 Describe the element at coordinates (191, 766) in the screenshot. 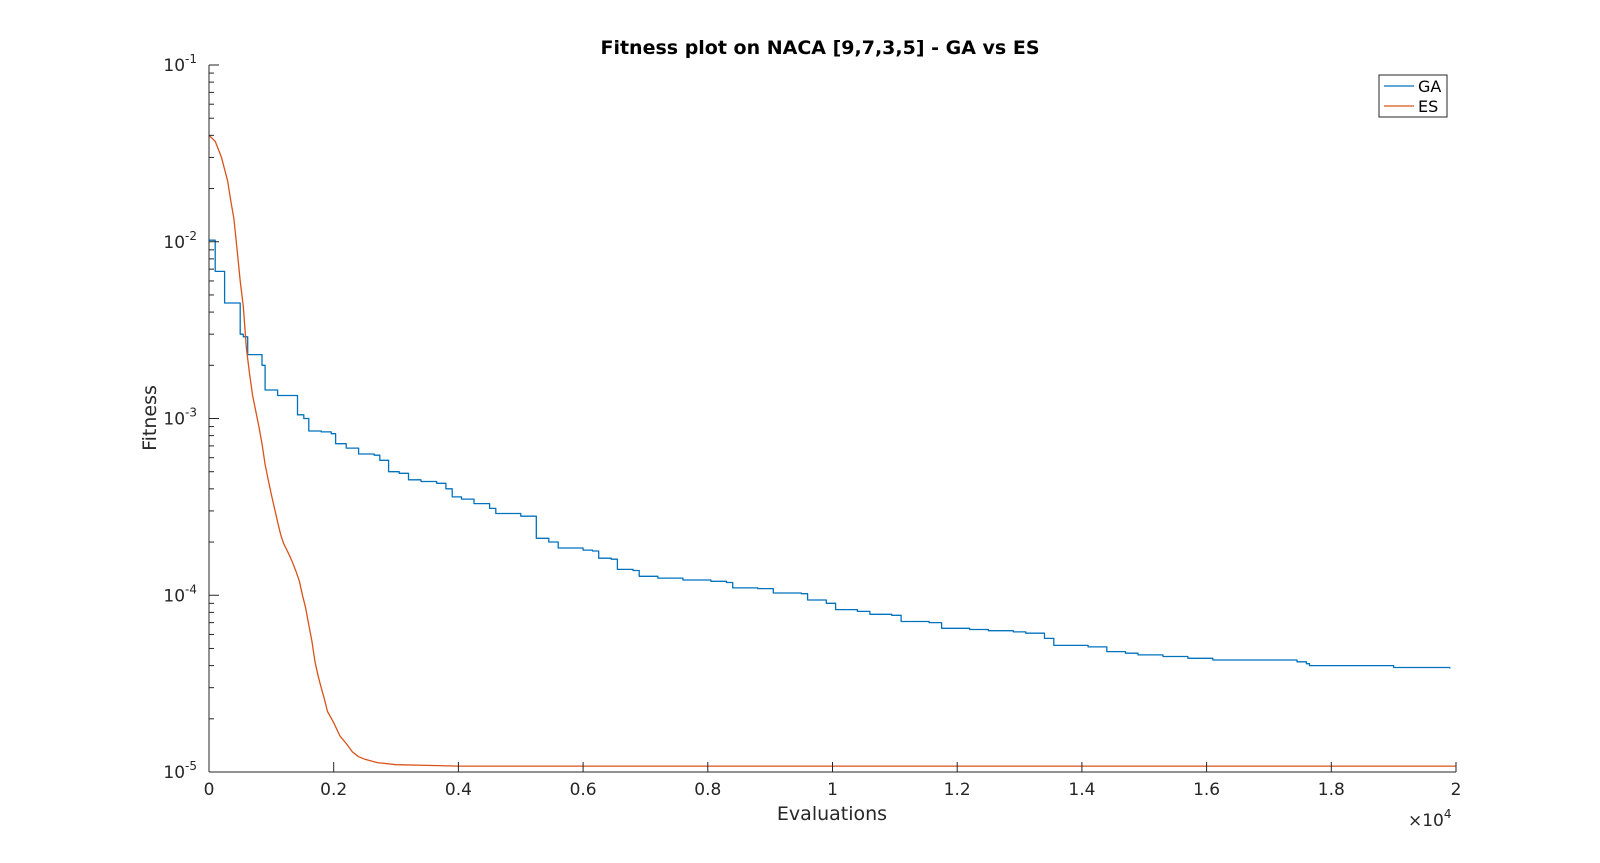

I see `y-tick-exponent: -5` at that location.